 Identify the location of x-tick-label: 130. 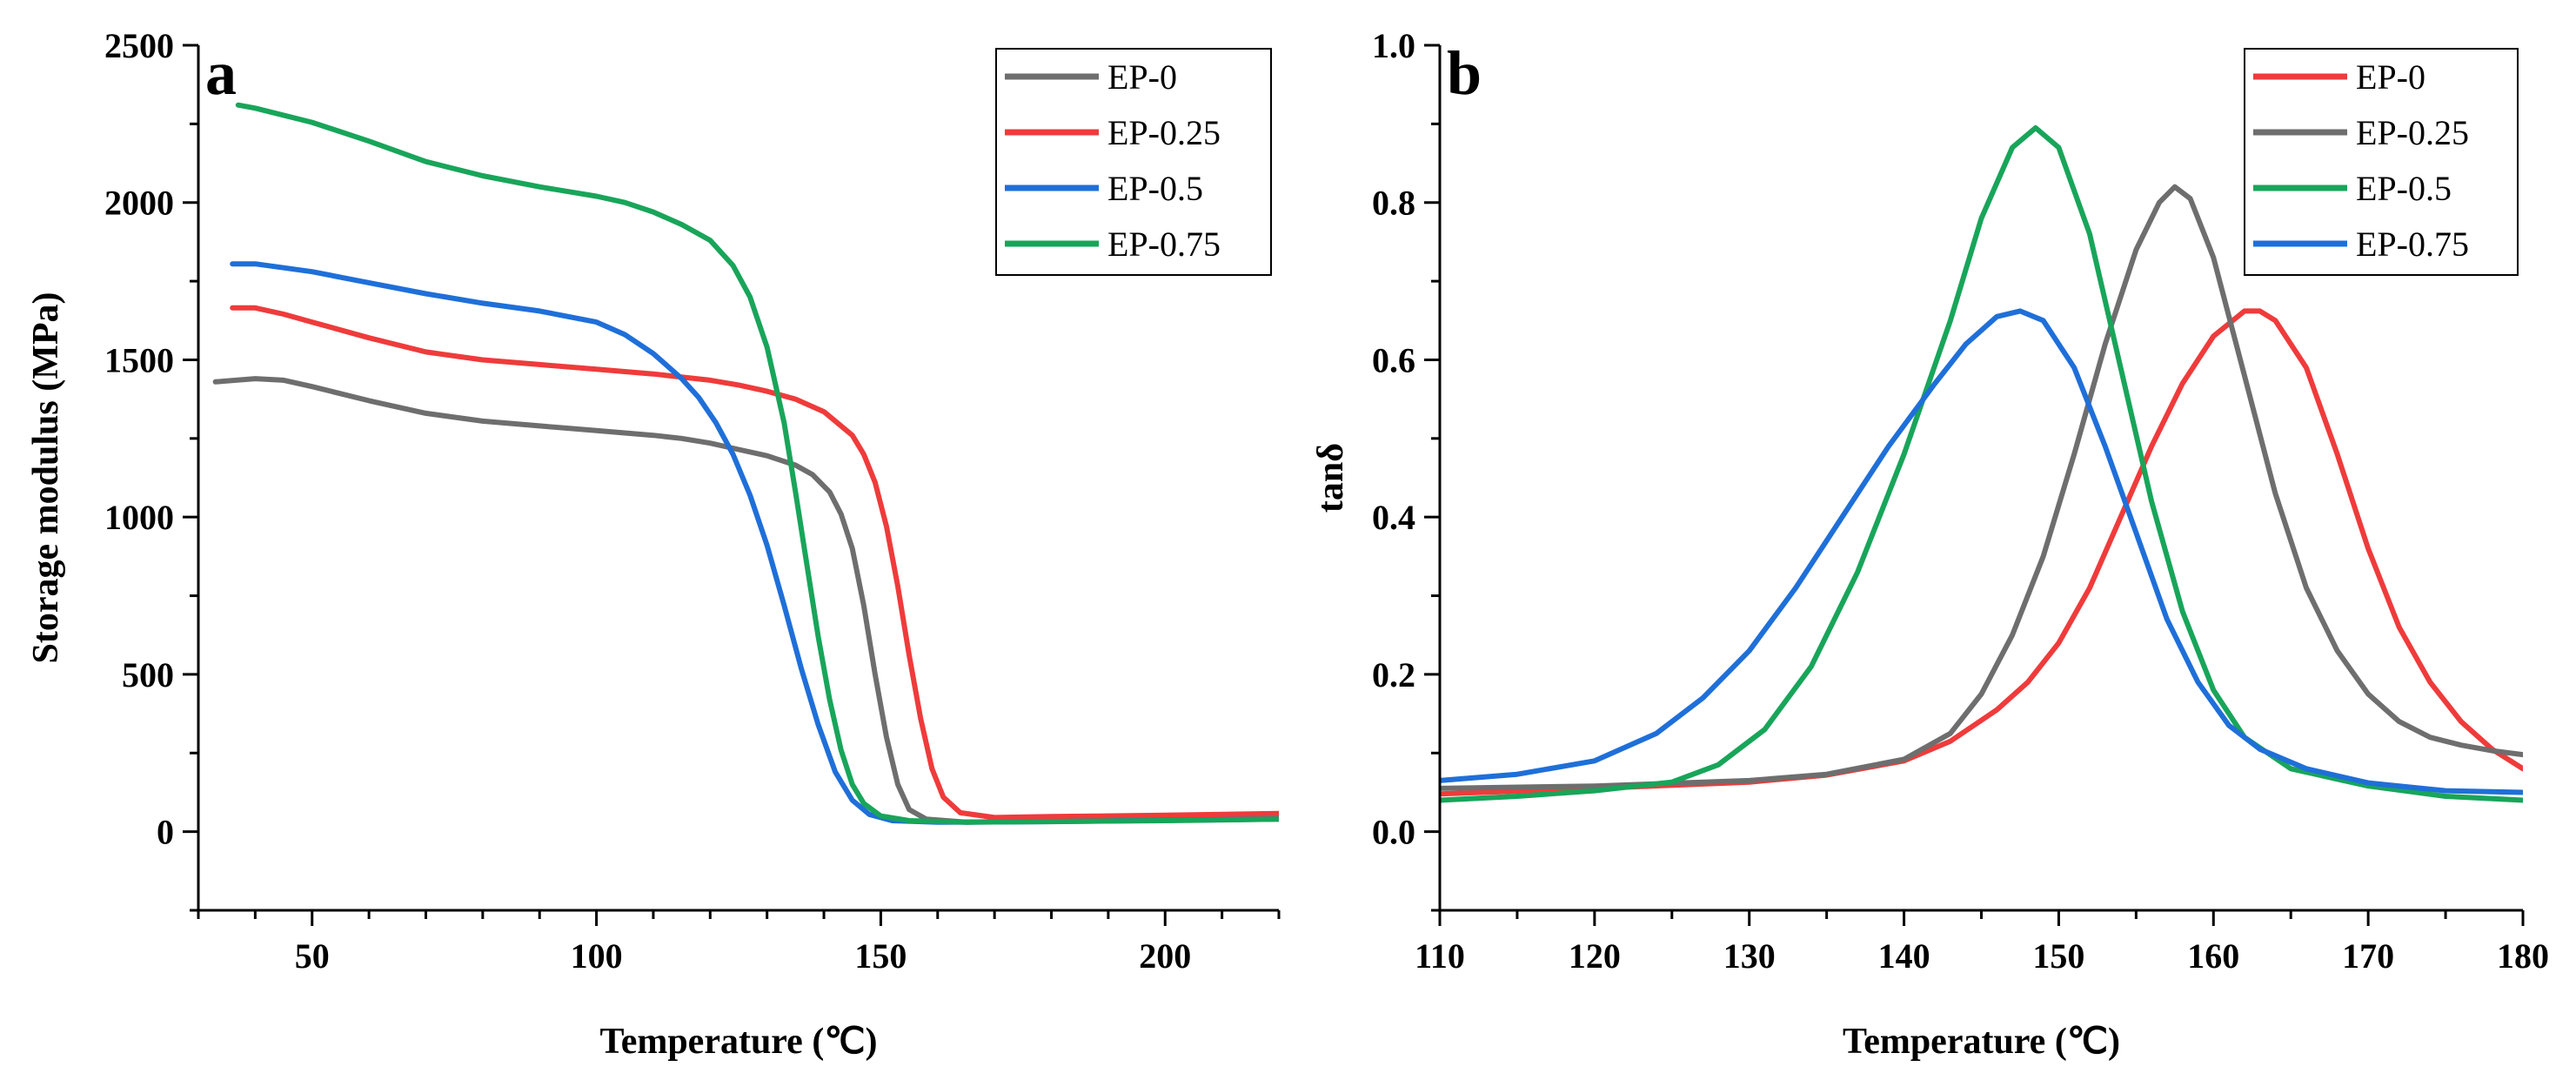
(1749, 956).